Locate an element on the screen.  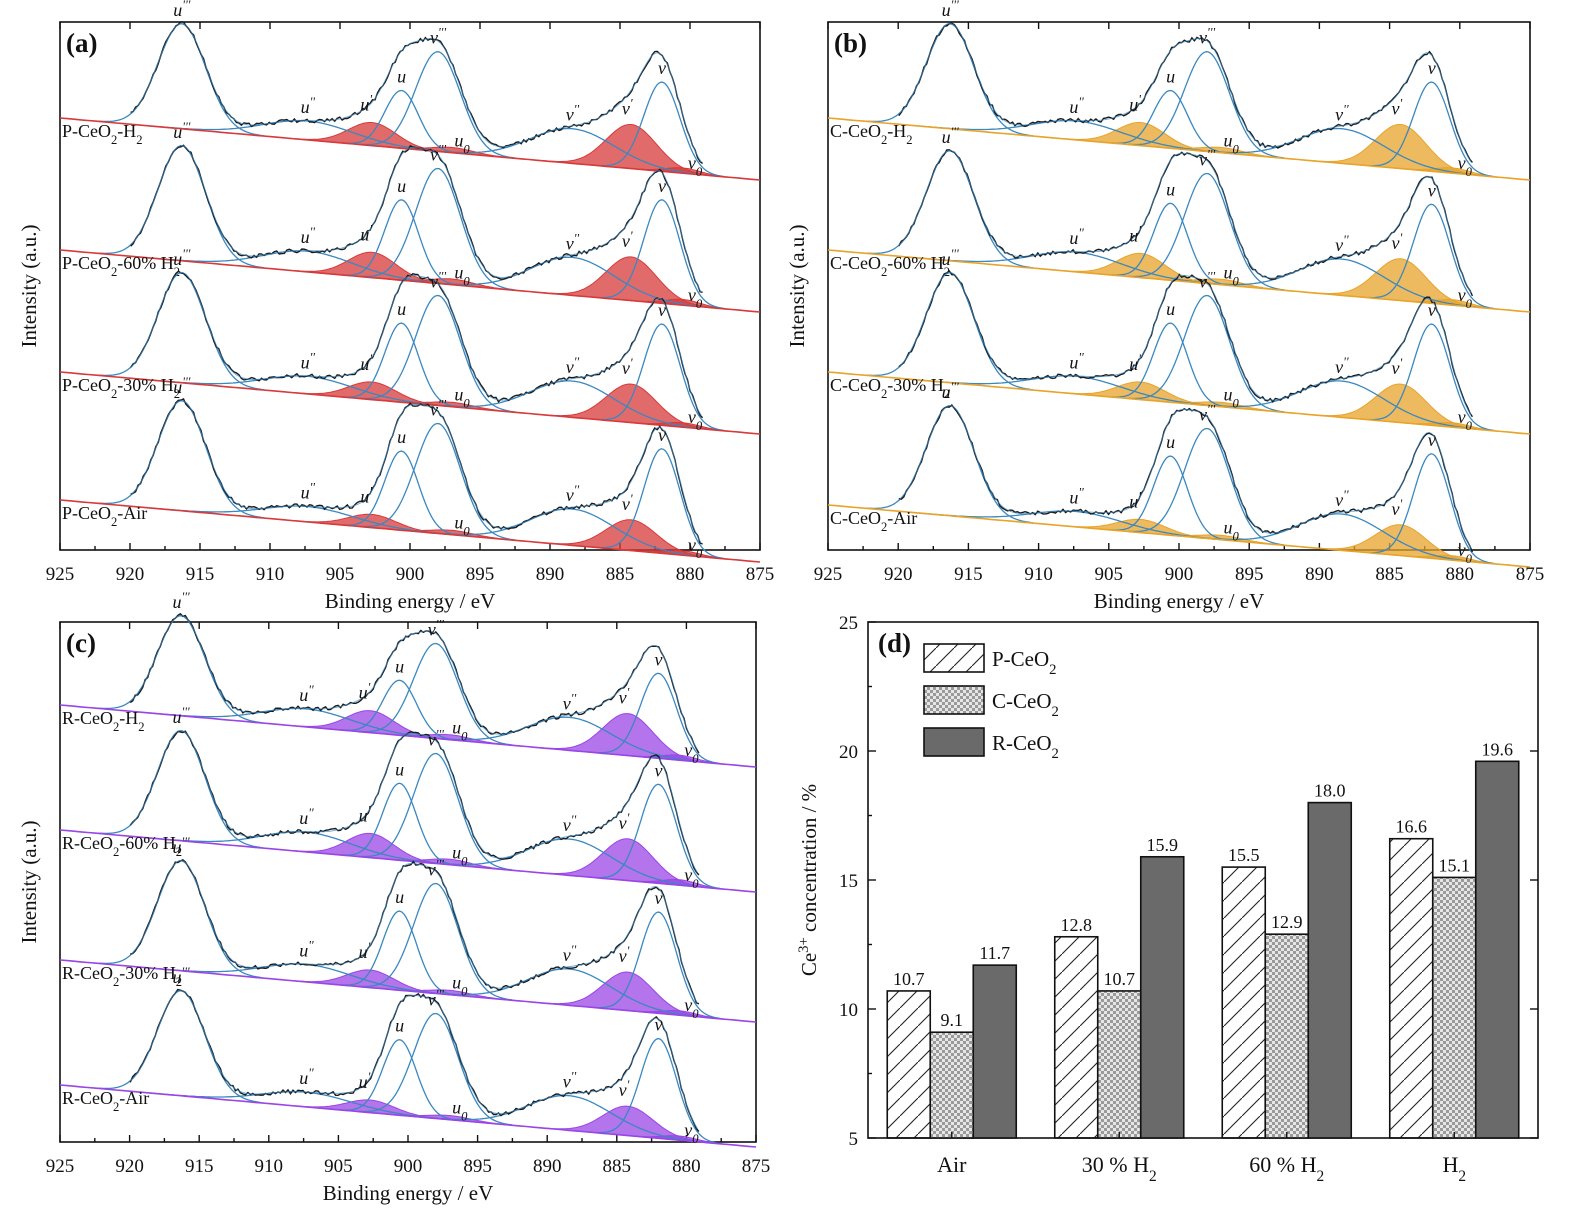
y-tick-label: 15 is located at coordinates (848, 881).